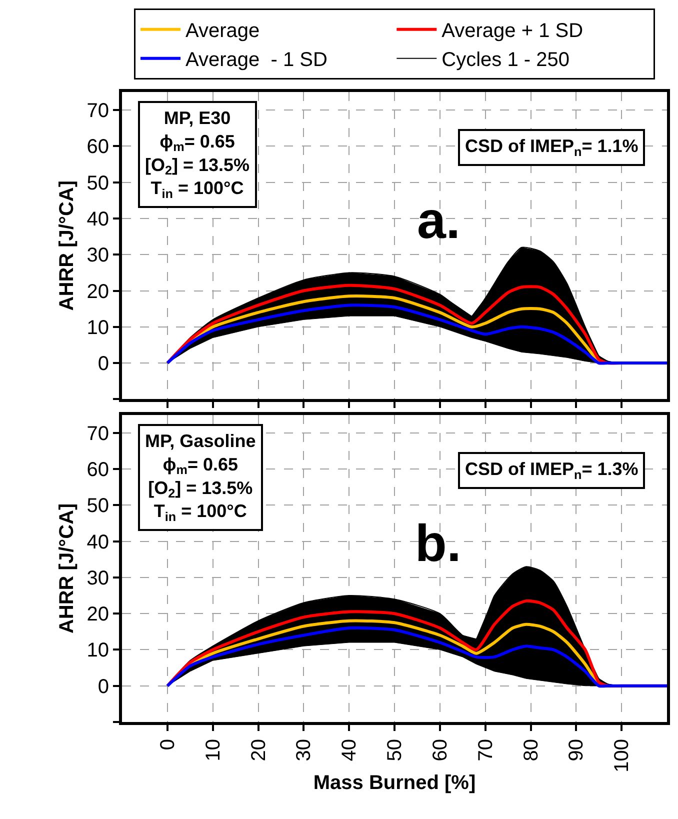  Describe the element at coordinates (440, 750) in the screenshot. I see `x-tick-label: 60` at that location.